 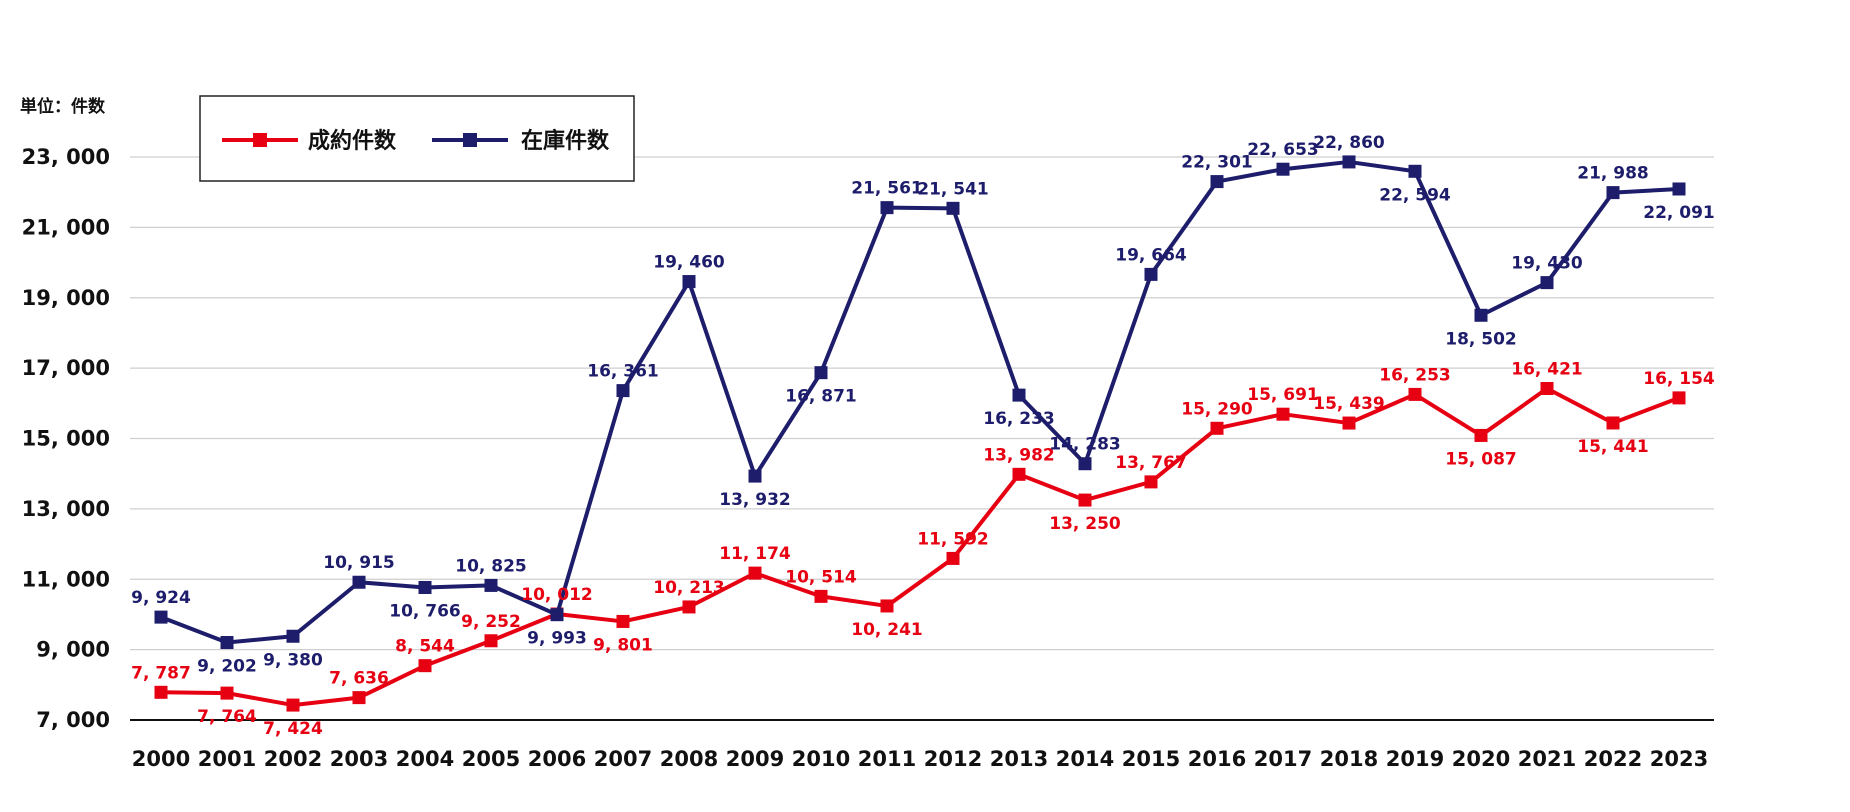 What do you see at coordinates (293, 729) in the screenshot?
I see `data-label-0: 7, 424` at bounding box center [293, 729].